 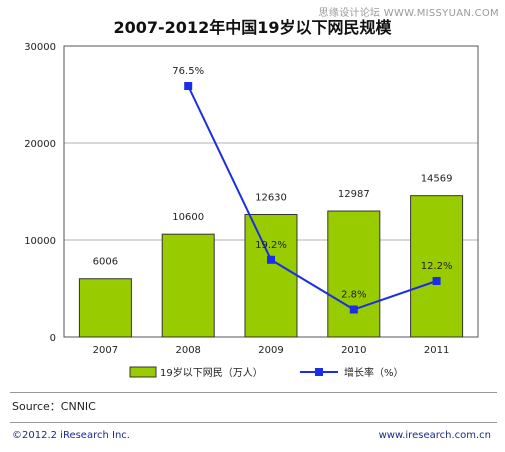 I want to click on bar-2007, so click(x=105, y=308).